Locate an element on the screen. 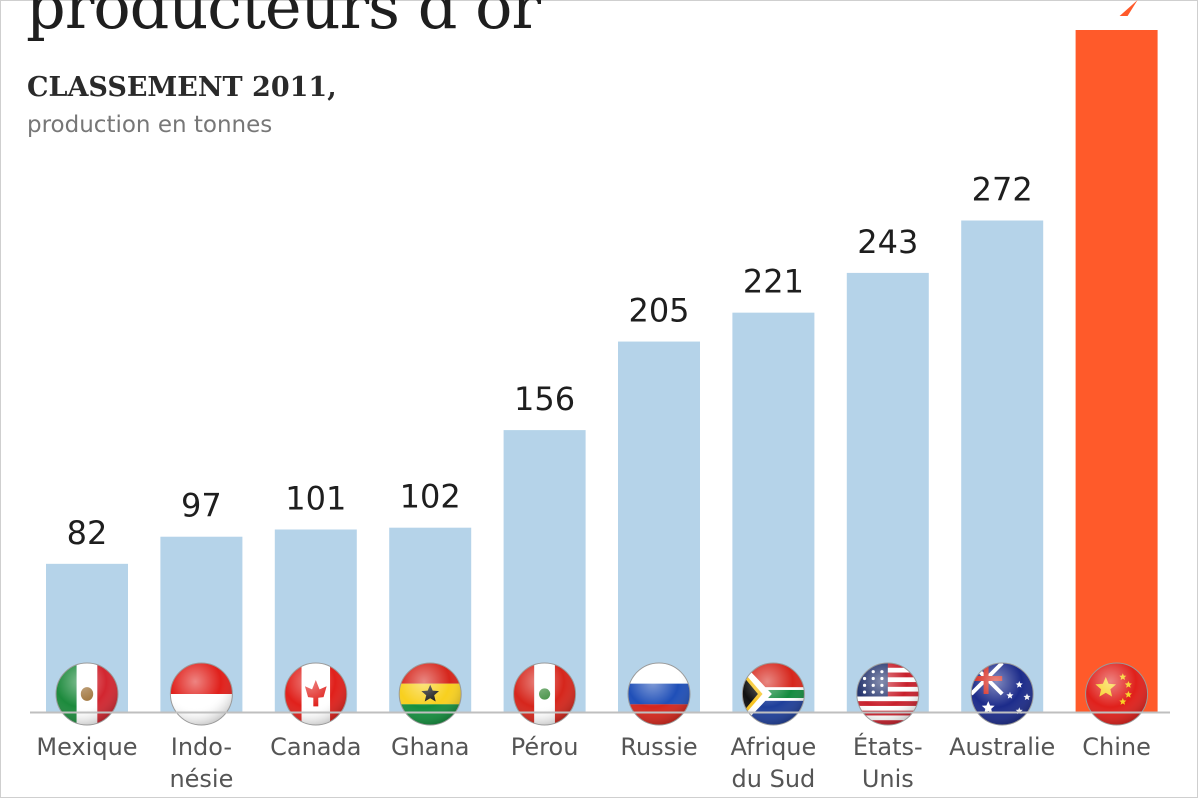 This screenshot has height=800, width=1200. south-africa-flag-icon is located at coordinates (773, 694).